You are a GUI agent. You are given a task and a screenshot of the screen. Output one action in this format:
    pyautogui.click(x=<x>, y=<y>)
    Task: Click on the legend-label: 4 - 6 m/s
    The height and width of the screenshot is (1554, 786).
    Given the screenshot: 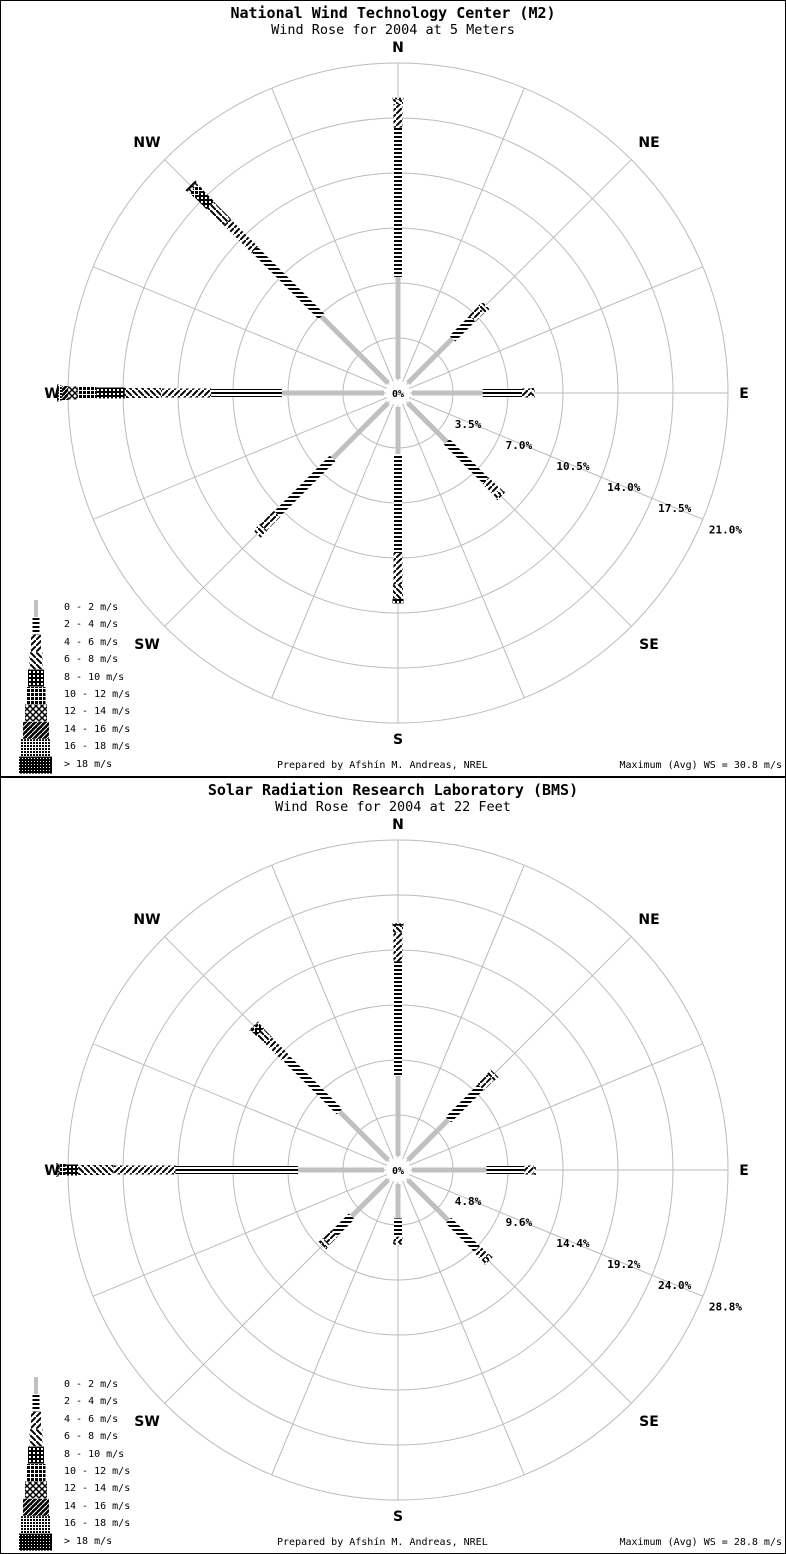 What is the action you would take?
    pyautogui.click(x=91, y=642)
    